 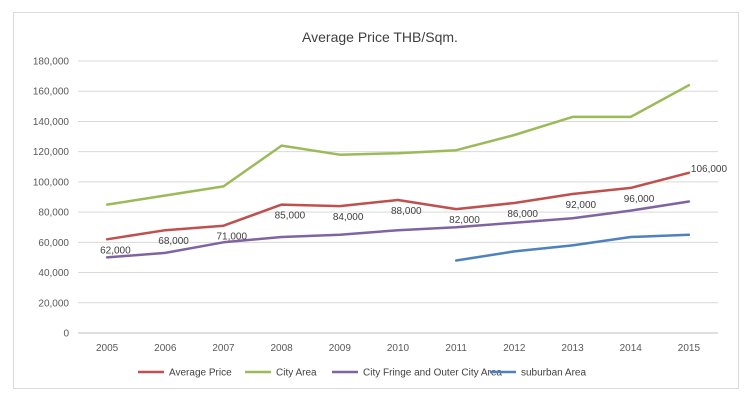 I want to click on x-tick-label: 2007, so click(x=223, y=348).